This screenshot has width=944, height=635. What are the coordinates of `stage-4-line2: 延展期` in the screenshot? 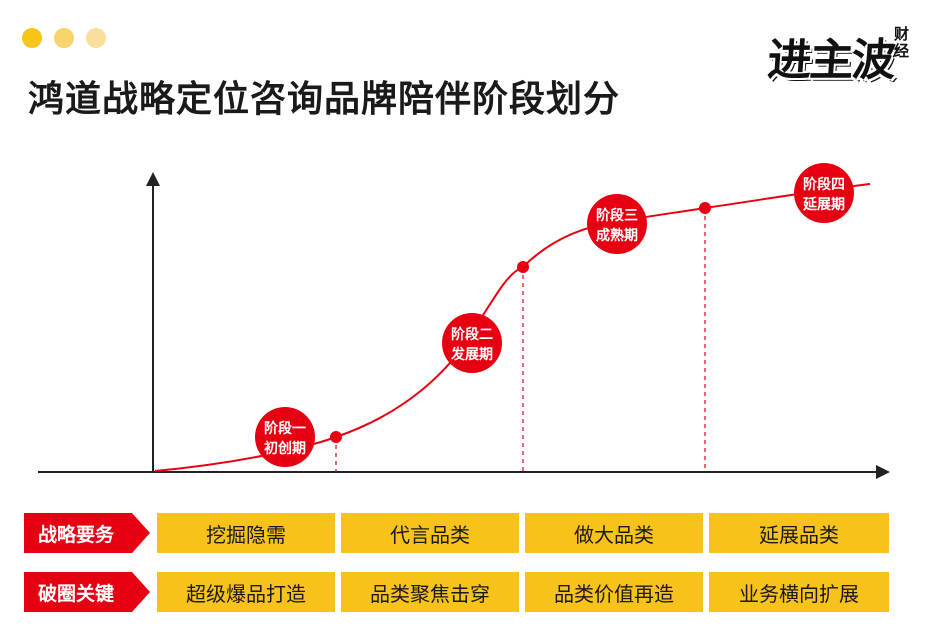 It's located at (823, 204).